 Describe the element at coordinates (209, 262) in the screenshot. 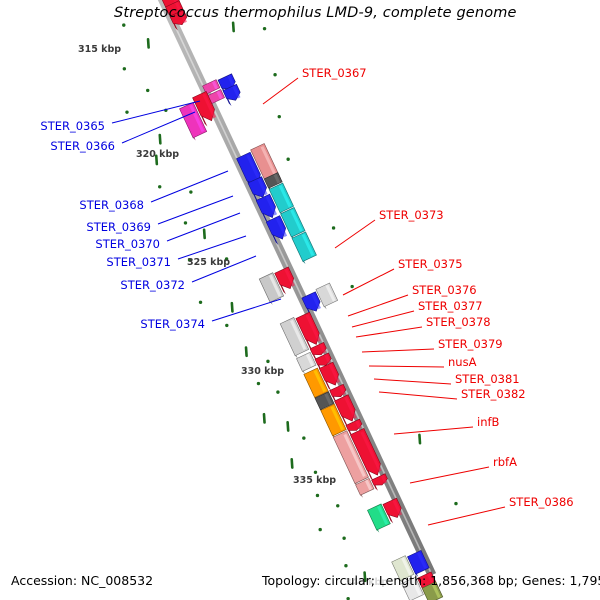

I see `axis-tick-label: 325 kbp` at that location.